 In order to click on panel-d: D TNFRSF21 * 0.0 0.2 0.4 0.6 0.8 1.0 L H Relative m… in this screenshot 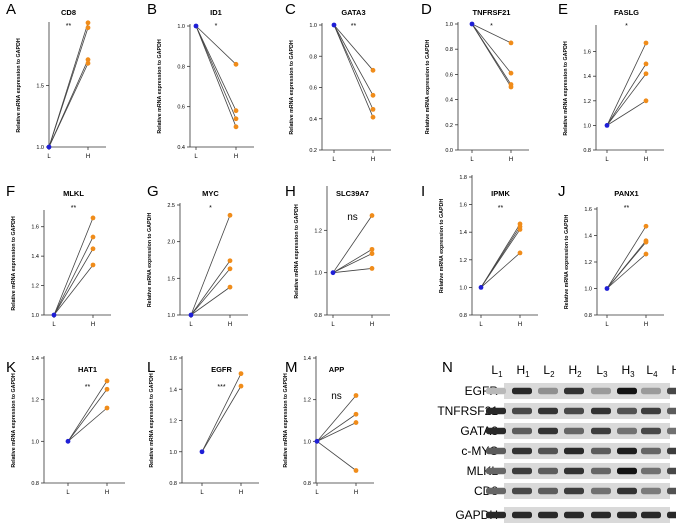, I will do `click(475, 82)`.